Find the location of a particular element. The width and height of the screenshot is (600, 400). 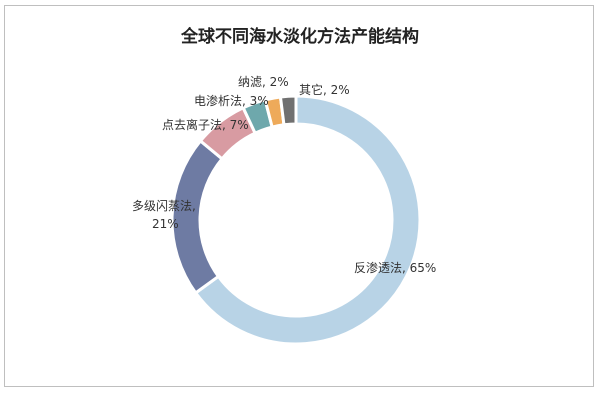

label-nanofiltration: 纳滤, 2% is located at coordinates (263, 82).